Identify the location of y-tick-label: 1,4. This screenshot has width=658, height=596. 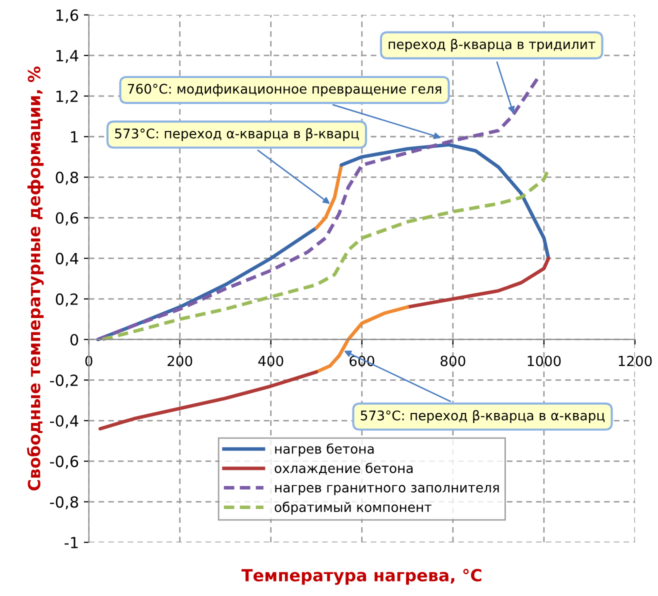
(67, 57).